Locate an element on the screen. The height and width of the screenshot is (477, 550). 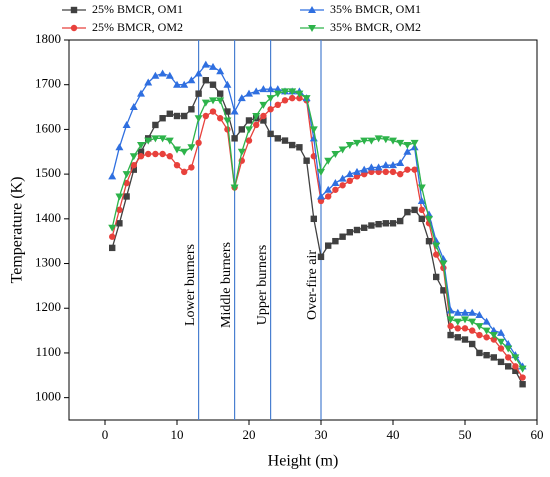
x-tick-label: 40 is located at coordinates (393, 434).